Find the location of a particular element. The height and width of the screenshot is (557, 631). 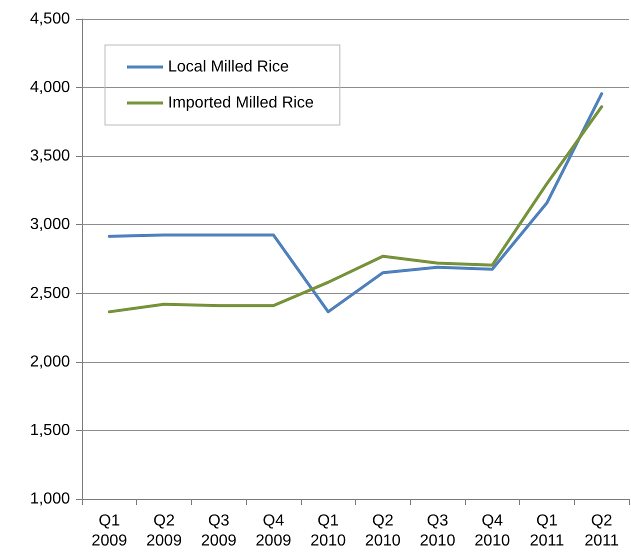

x-tick-label: Q3 2009 is located at coordinates (218, 531).